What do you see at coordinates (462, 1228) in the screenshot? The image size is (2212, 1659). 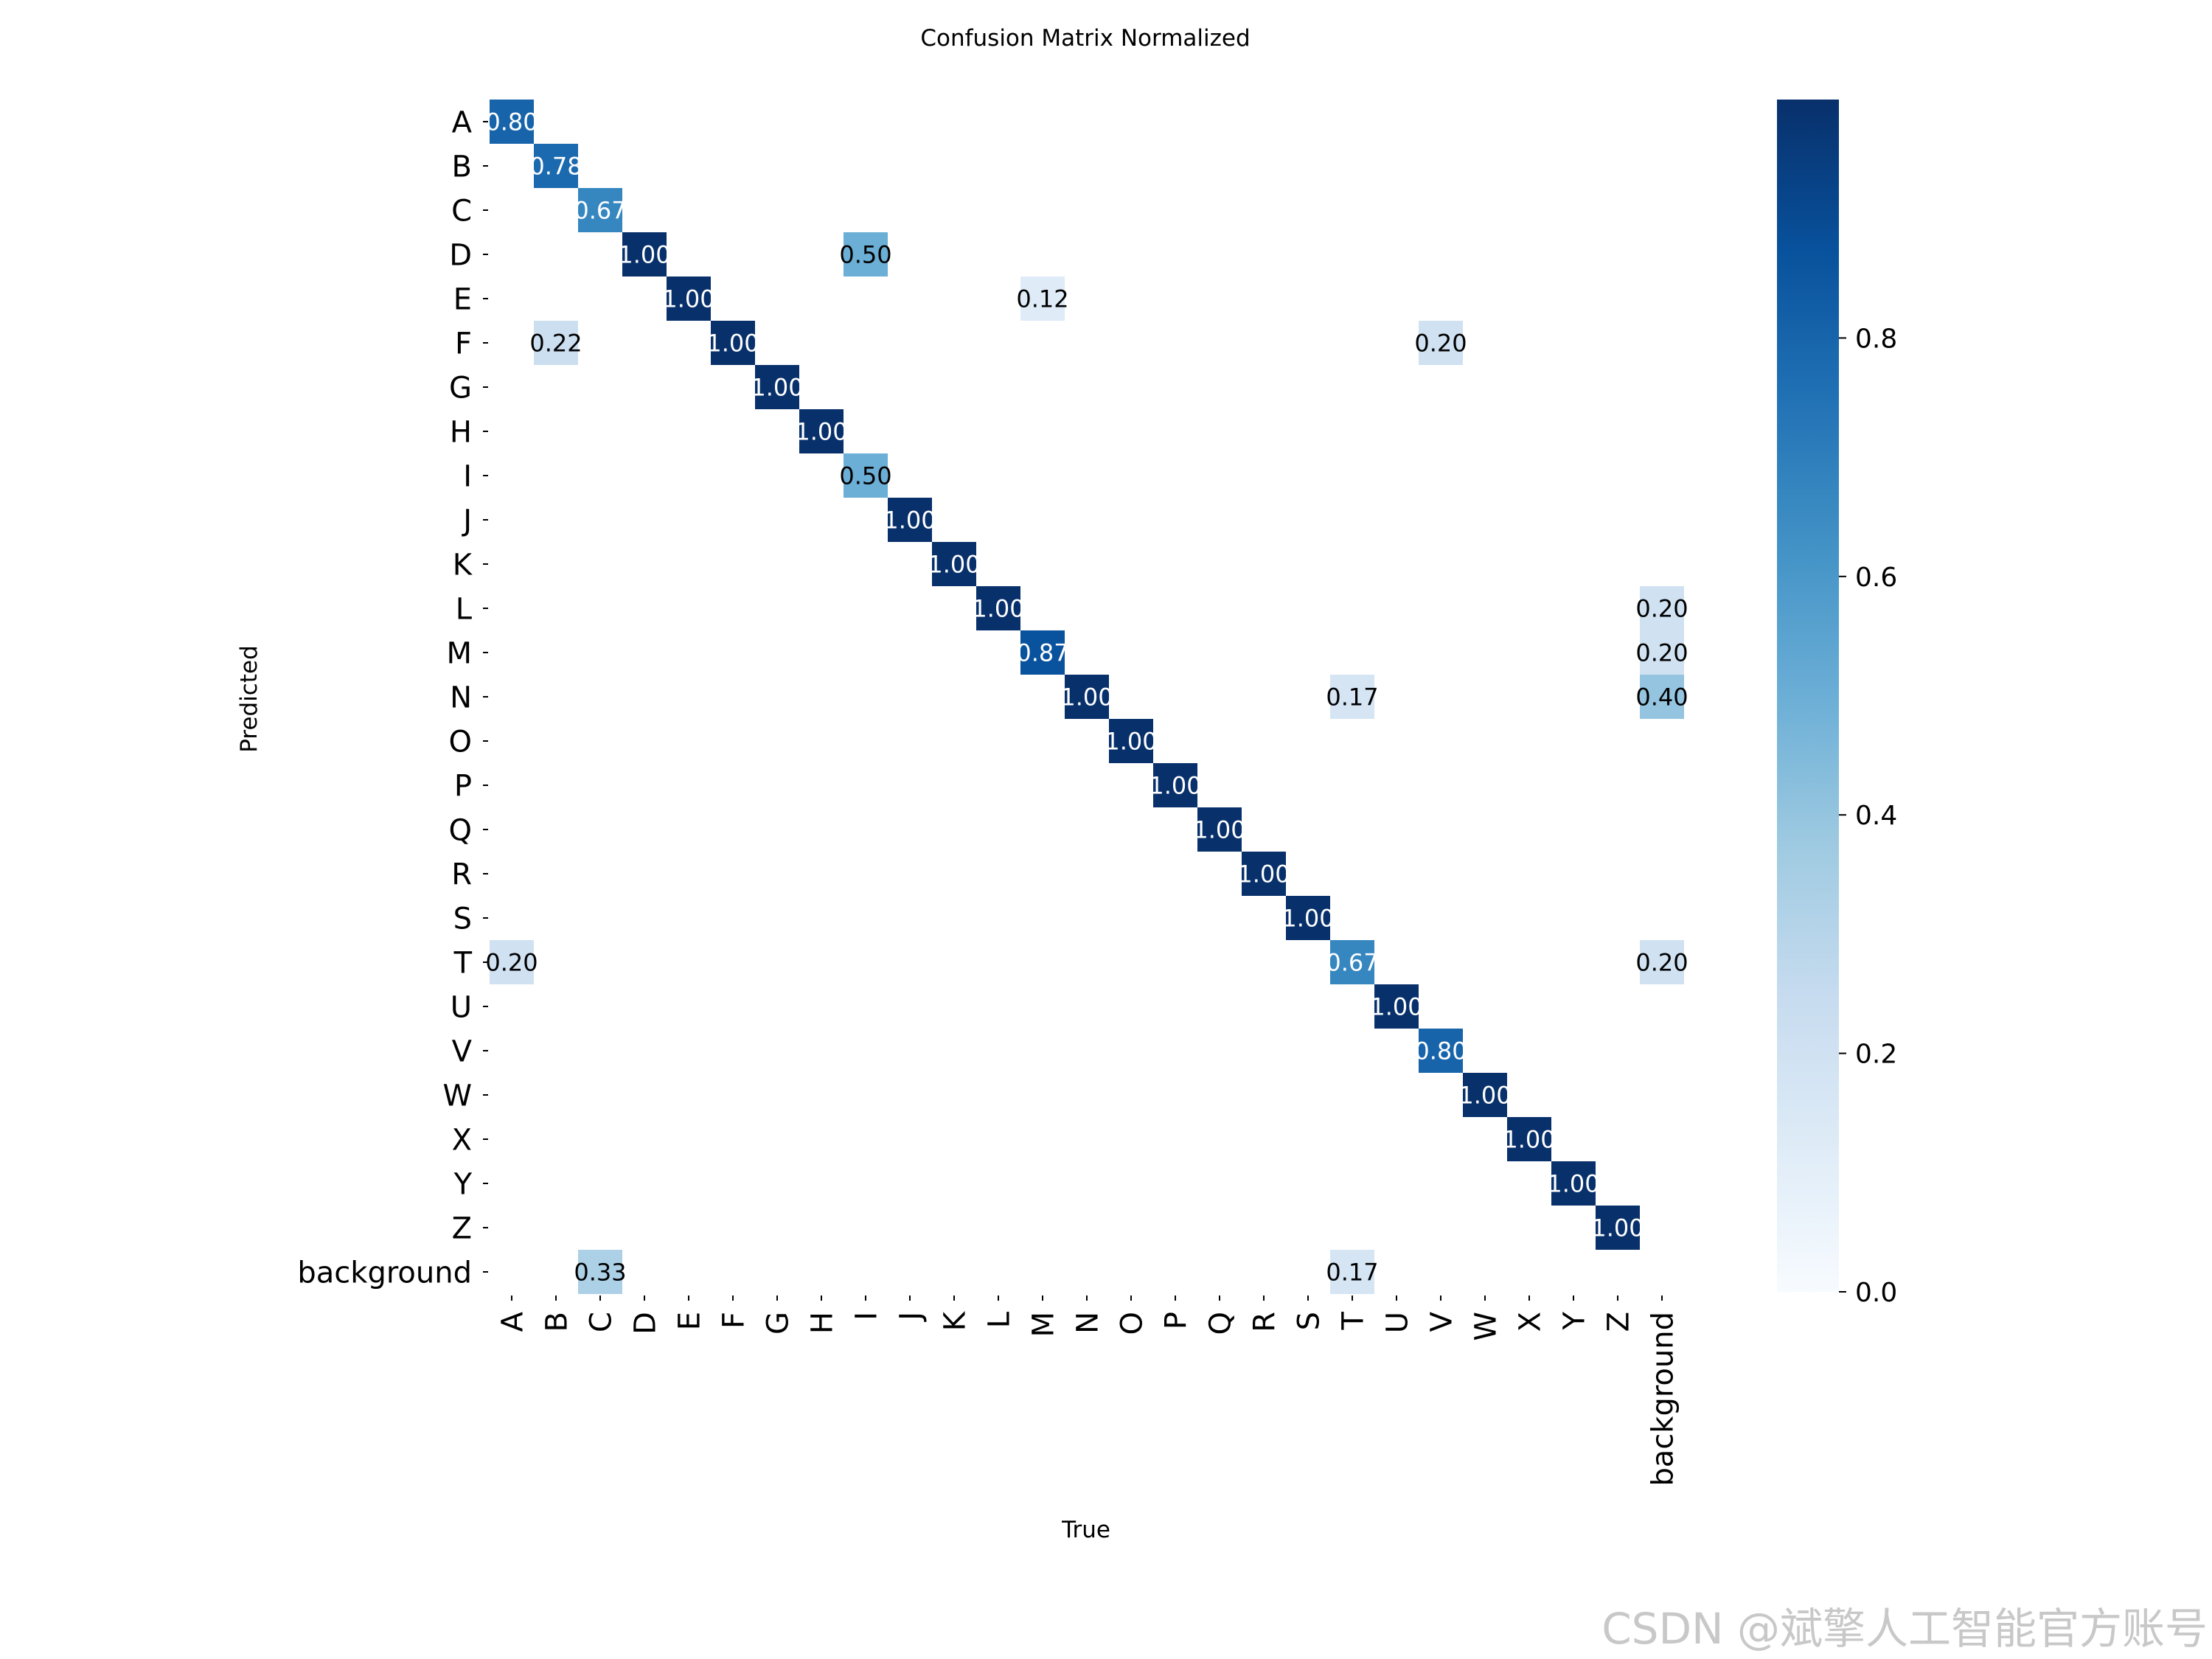 I see `y-tick-label: Z` at bounding box center [462, 1228].